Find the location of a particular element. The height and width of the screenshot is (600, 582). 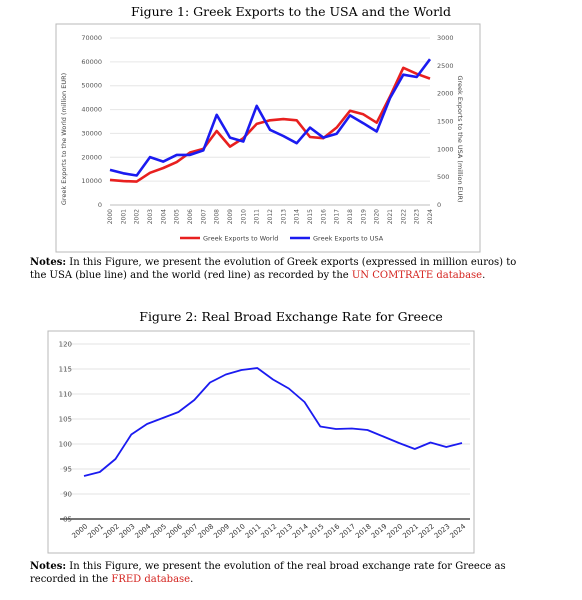

chart-2-x-tick-label: 2021 is located at coordinates (410, 531).